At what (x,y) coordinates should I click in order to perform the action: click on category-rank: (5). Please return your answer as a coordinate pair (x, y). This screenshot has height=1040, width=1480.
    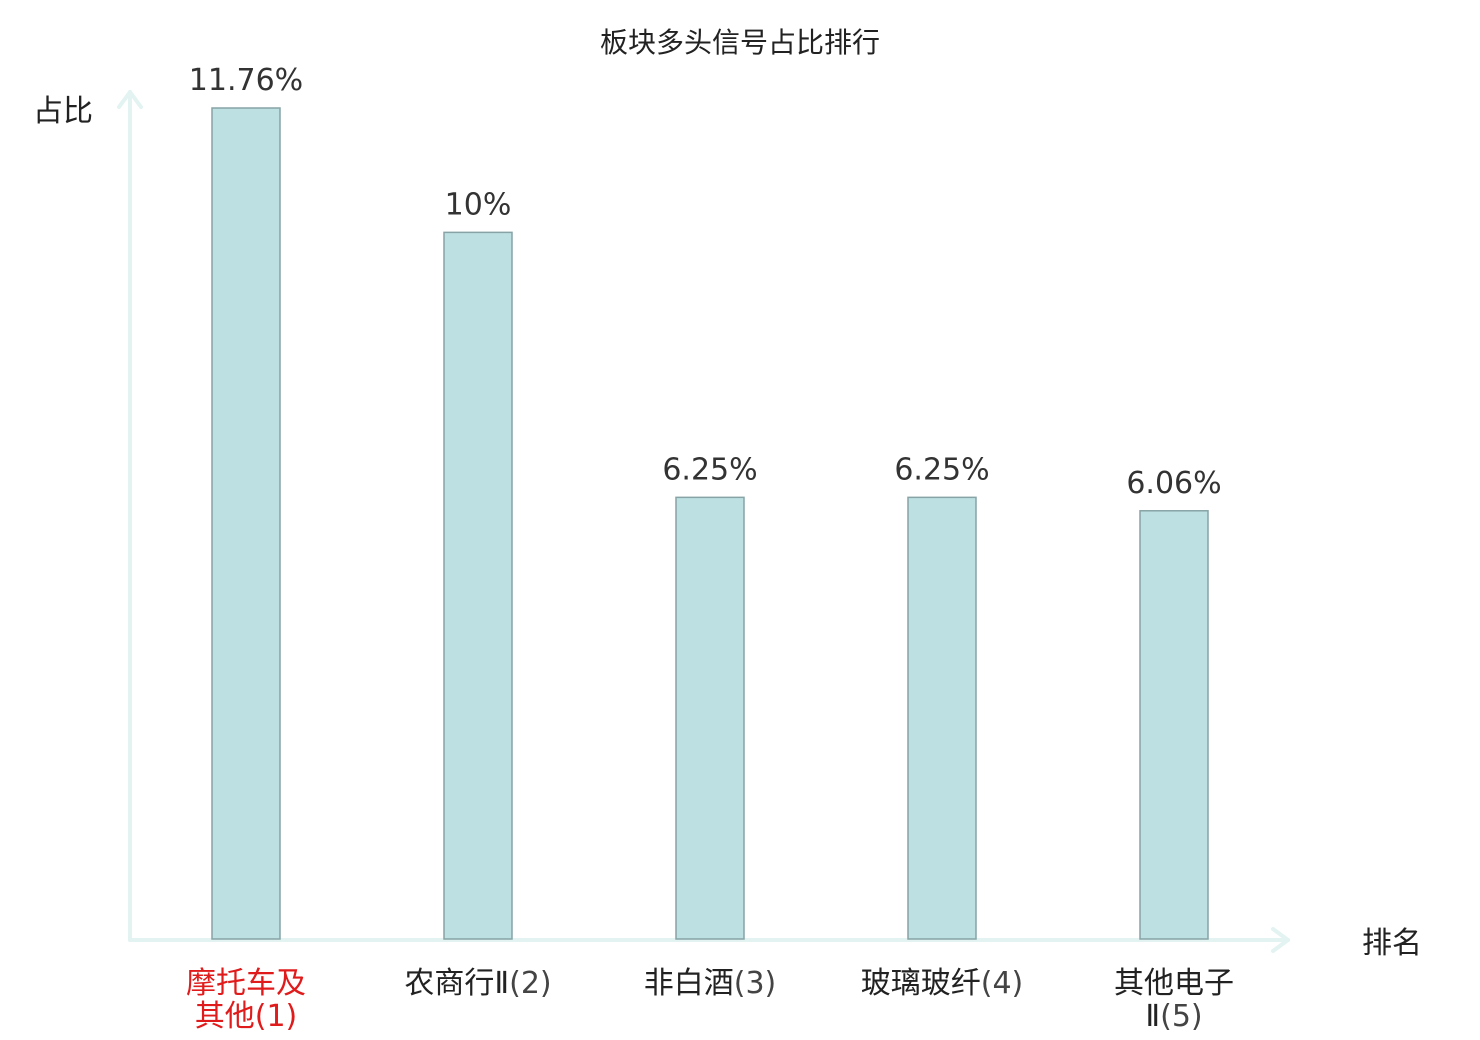
    Looking at the image, I should click on (1181, 1016).